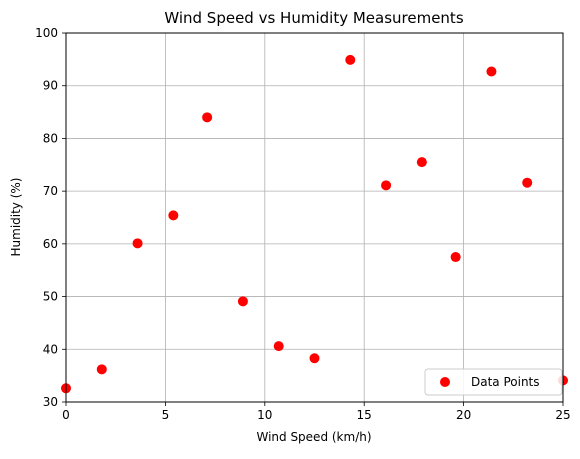  I want to click on legend: Data Points, so click(493, 382).